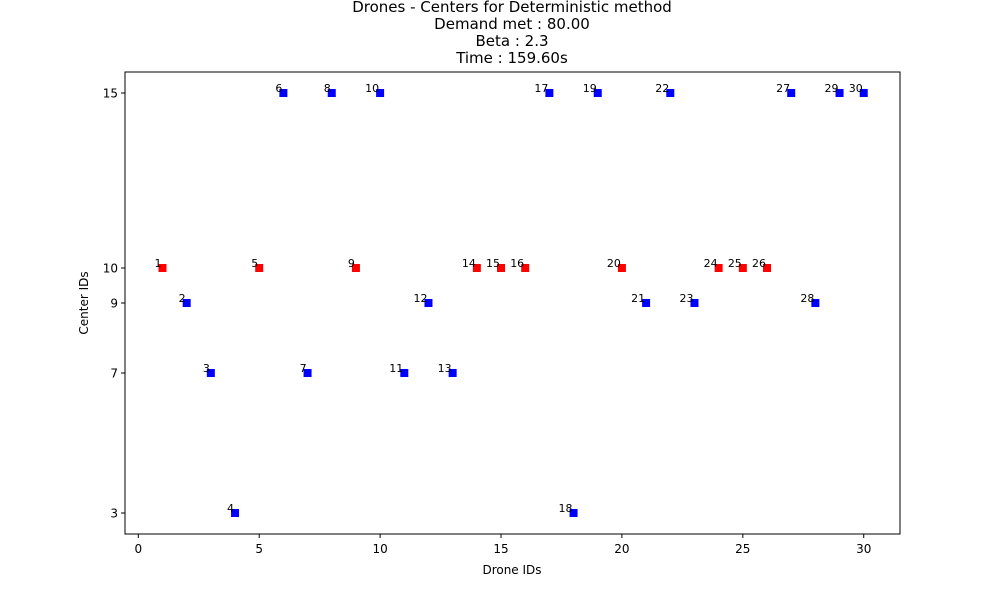 Image resolution: width=1000 pixels, height=600 pixels. Describe the element at coordinates (138, 549) in the screenshot. I see `x-tick-label: 0` at that location.